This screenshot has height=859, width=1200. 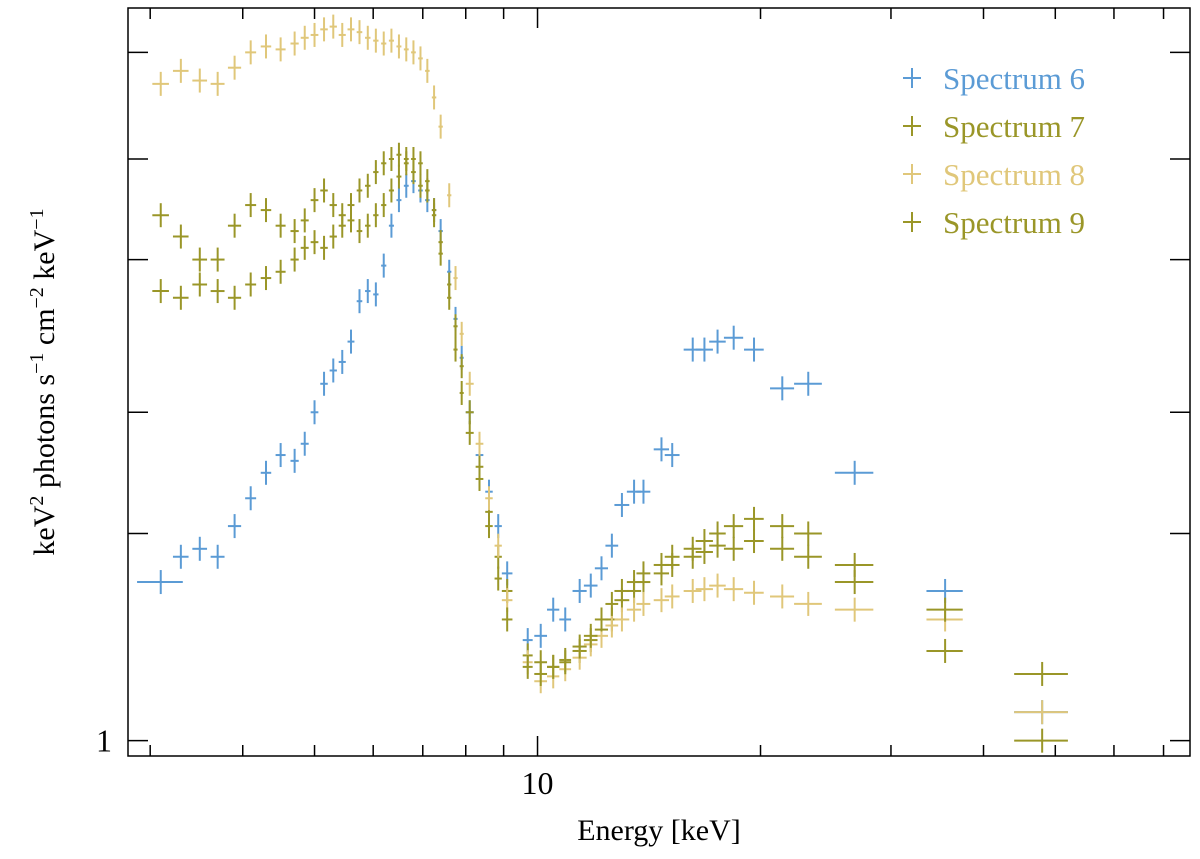 What do you see at coordinates (37, 218) in the screenshot?
I see `y-axis-title-sup-d: −1` at bounding box center [37, 218].